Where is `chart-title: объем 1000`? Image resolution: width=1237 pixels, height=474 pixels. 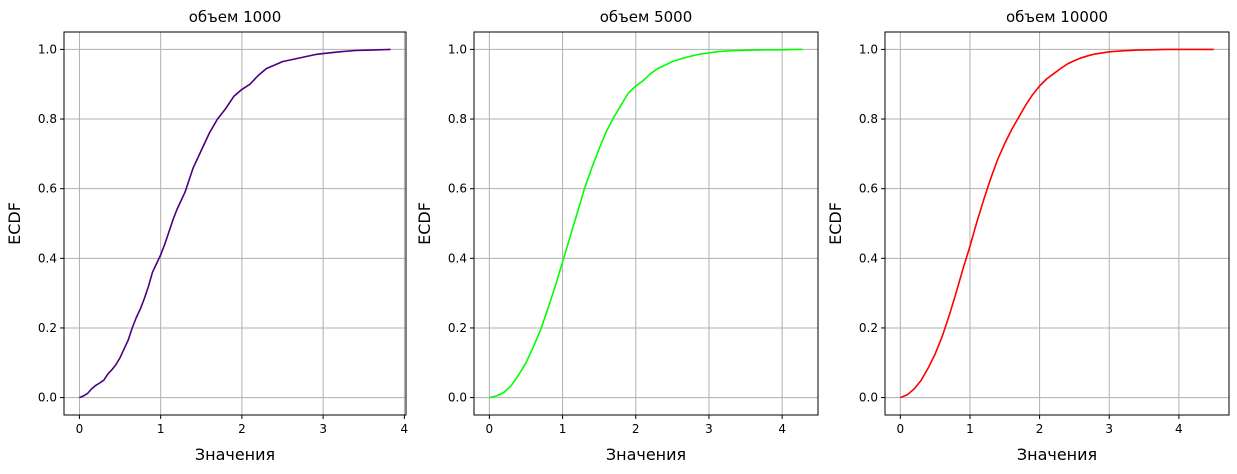 chart-title: объем 1000 is located at coordinates (235, 17).